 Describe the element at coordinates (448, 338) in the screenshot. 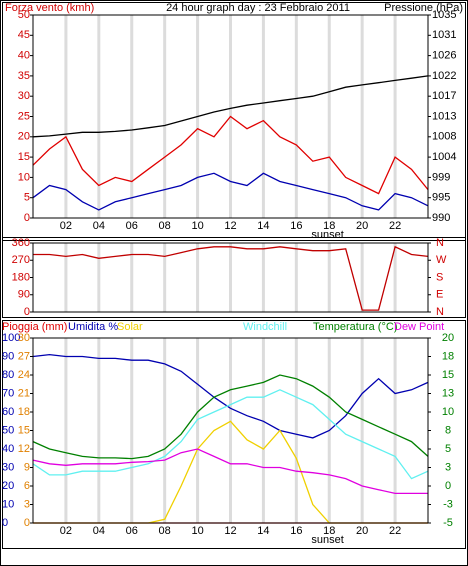

I see `y2-tick-label: 20` at that location.